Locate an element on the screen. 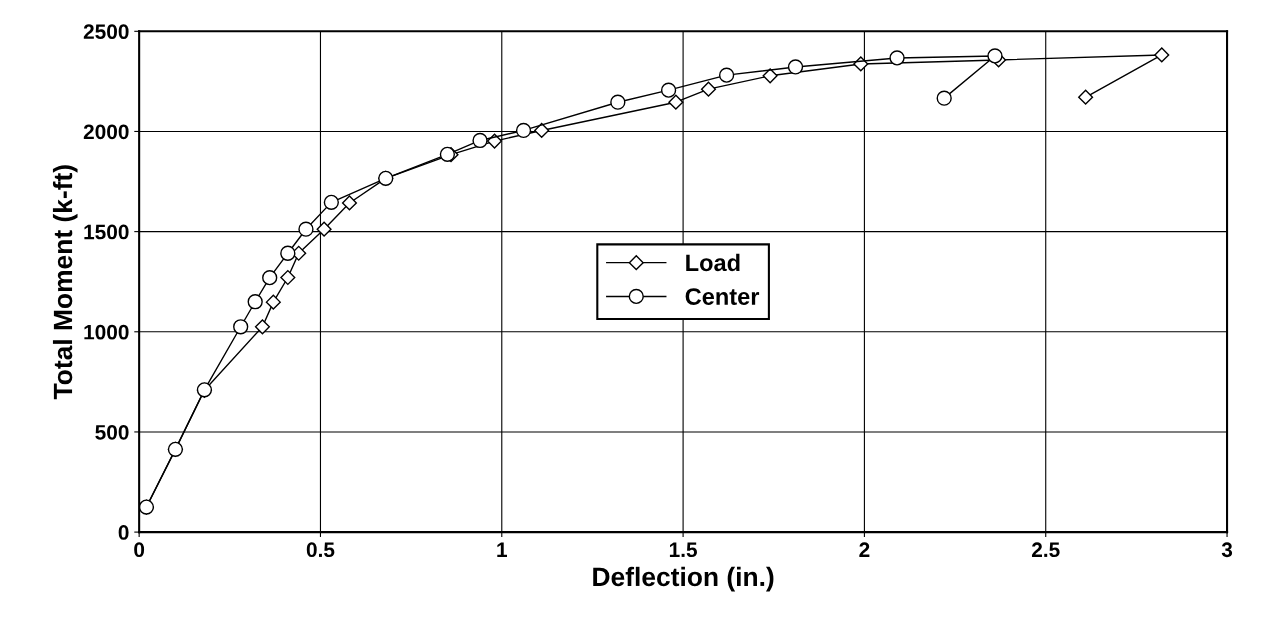  x-axis-title: Deflection (in.) is located at coordinates (683, 579).